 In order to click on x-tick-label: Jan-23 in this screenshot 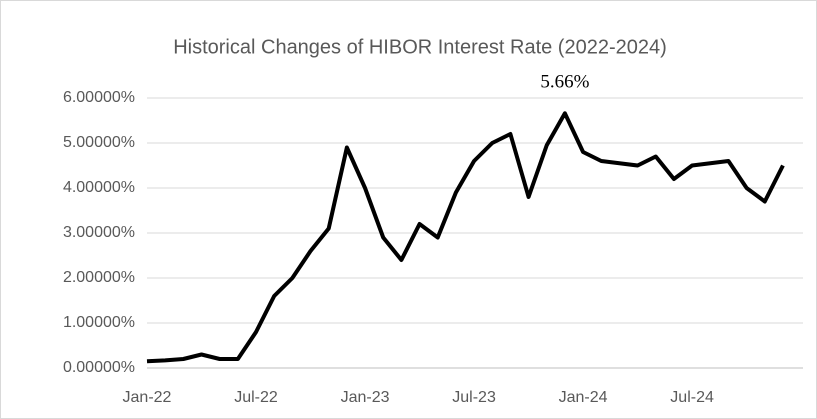, I will do `click(365, 397)`.